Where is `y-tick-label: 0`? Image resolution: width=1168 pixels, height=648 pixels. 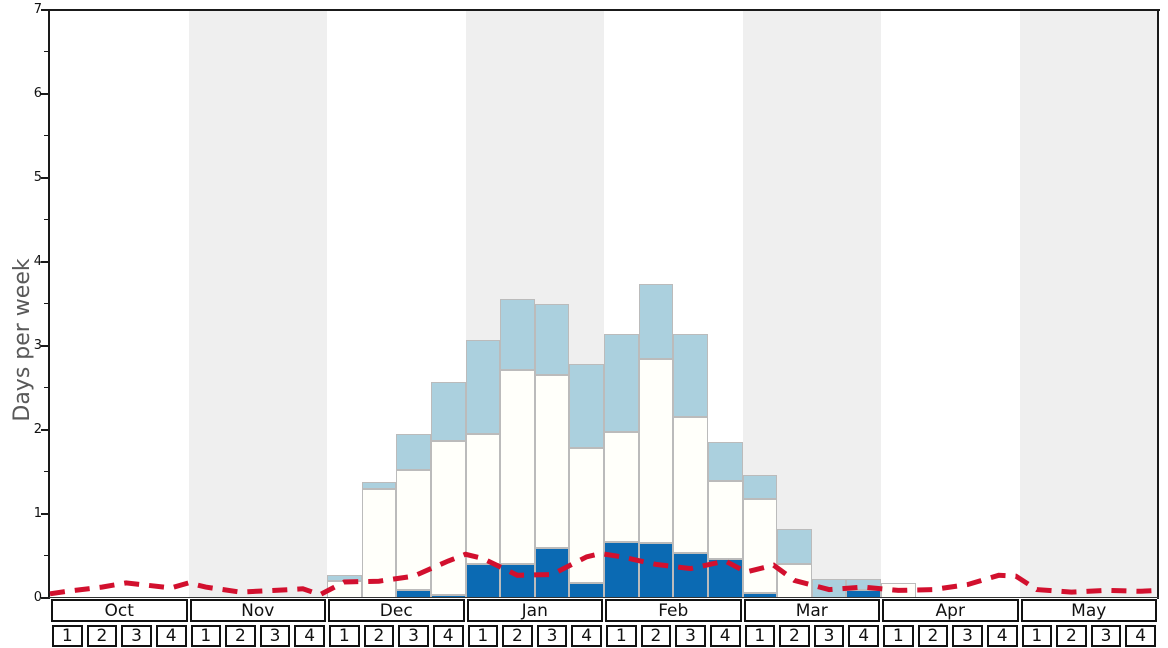 y-tick-label: 0 is located at coordinates (37, 597).